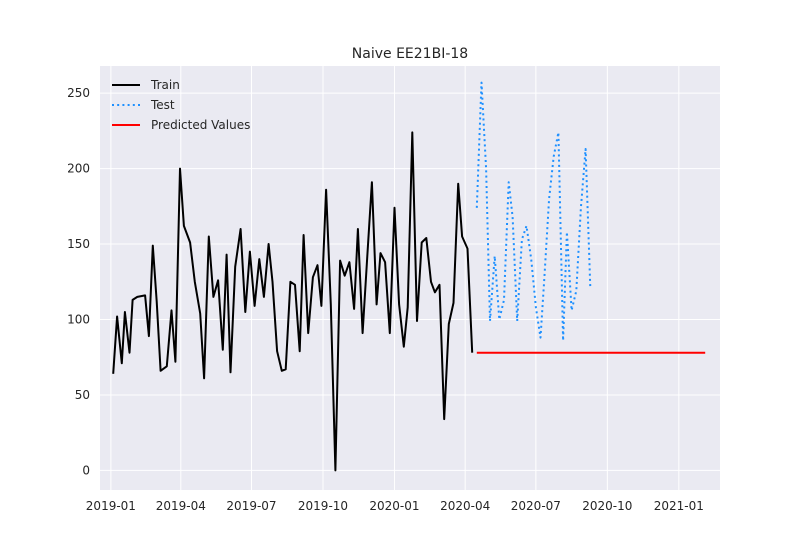 This screenshot has width=800, height=550. Describe the element at coordinates (251, 506) in the screenshot. I see `x-tick-label: 2019-07` at that location.